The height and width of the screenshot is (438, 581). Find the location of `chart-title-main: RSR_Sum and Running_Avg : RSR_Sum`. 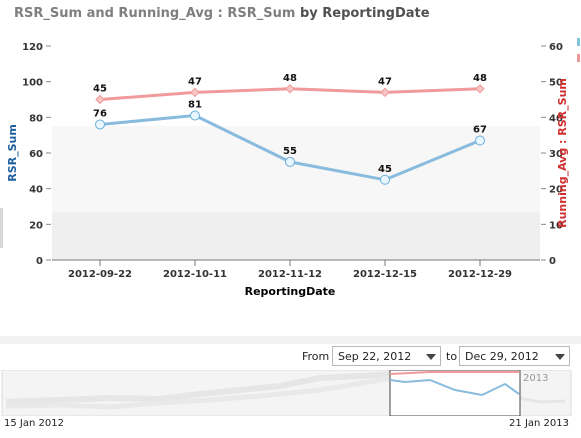

chart-title-main: RSR_Sum and Running_Avg : RSR_Sum is located at coordinates (155, 13).